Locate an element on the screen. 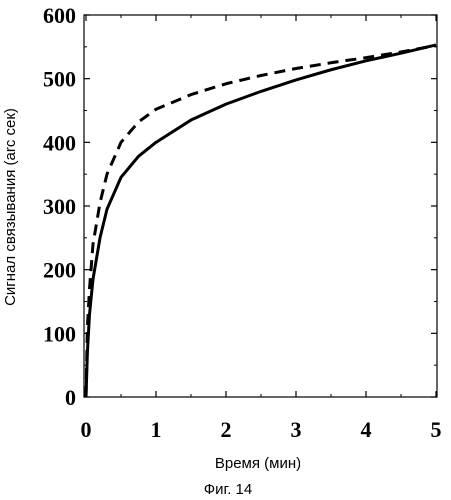 This screenshot has height=500, width=451. x-tick-label: 1 is located at coordinates (156, 429).